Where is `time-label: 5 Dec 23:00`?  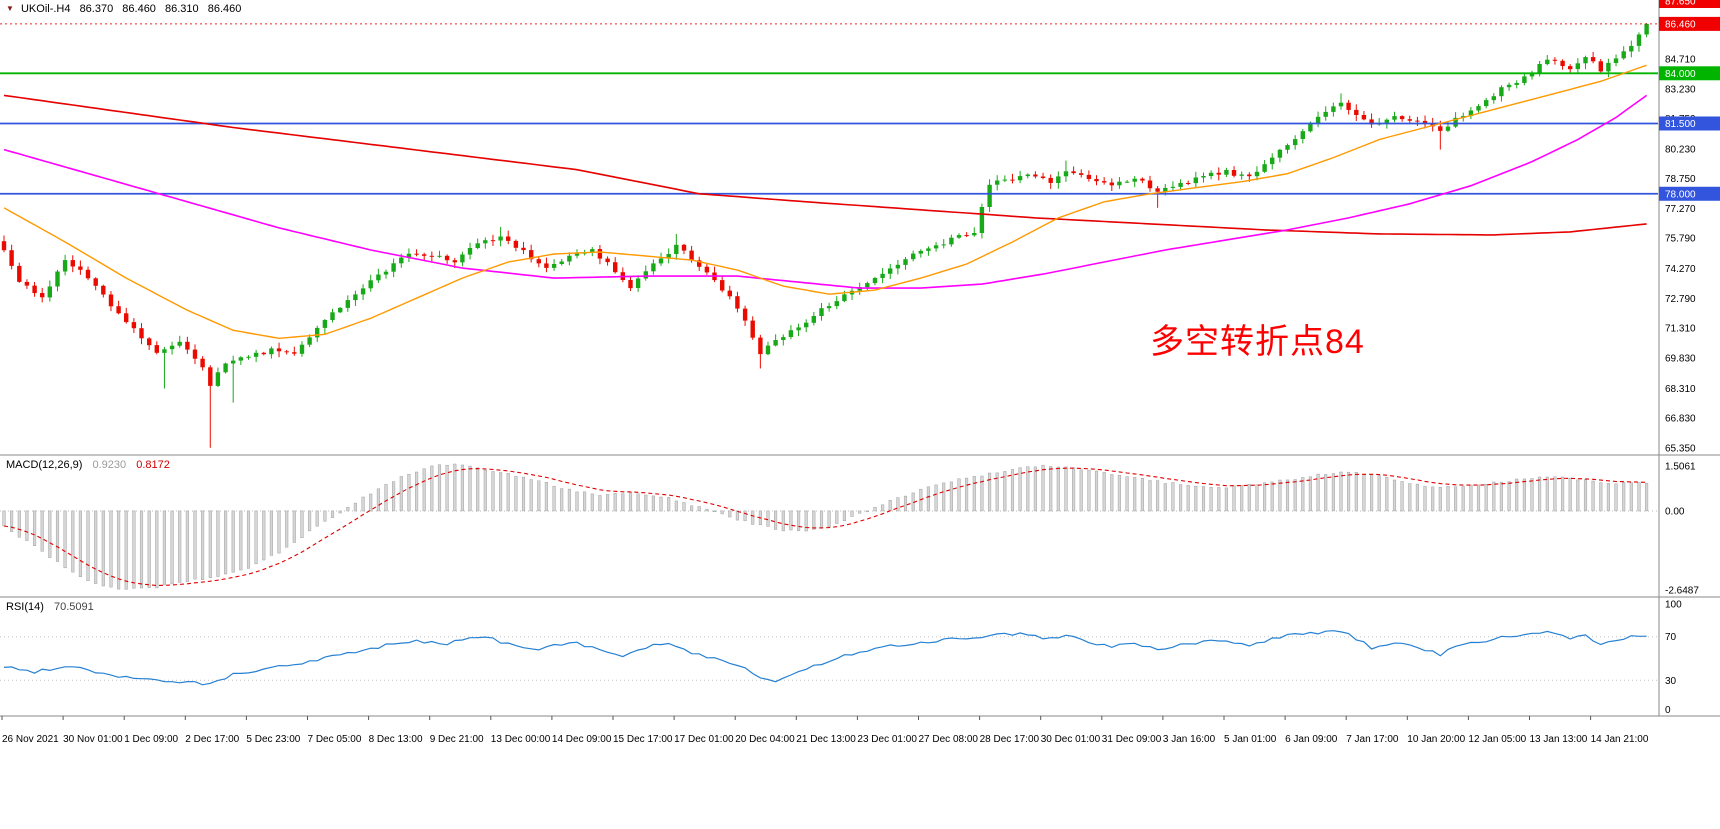
time-label: 5 Dec 23:00 is located at coordinates (273, 739).